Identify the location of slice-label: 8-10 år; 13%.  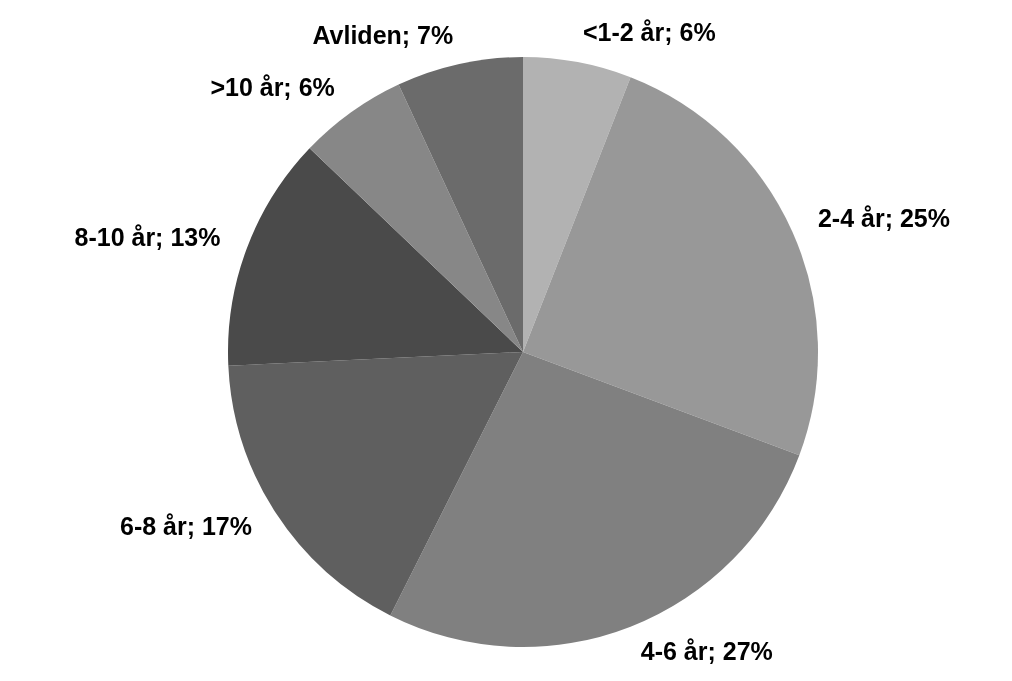
(147, 236).